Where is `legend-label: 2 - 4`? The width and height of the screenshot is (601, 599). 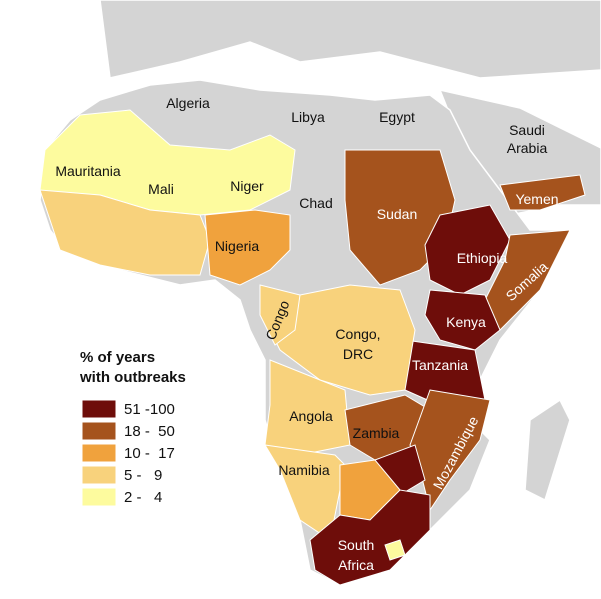
legend-label: 2 - 4 is located at coordinates (143, 497).